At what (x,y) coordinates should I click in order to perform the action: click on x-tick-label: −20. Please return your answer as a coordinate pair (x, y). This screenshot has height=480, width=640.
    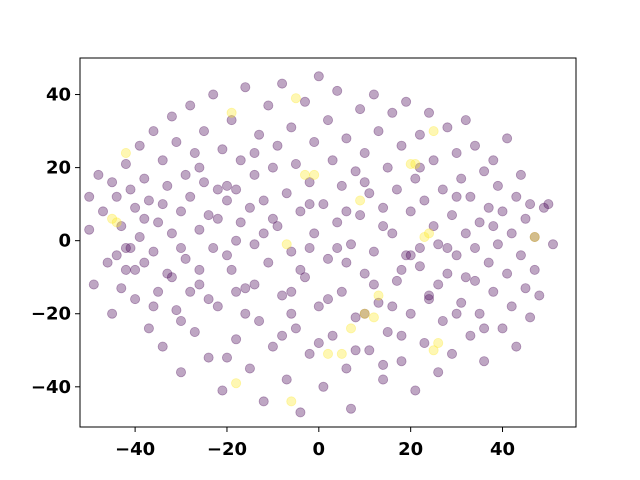
    Looking at the image, I should click on (227, 449).